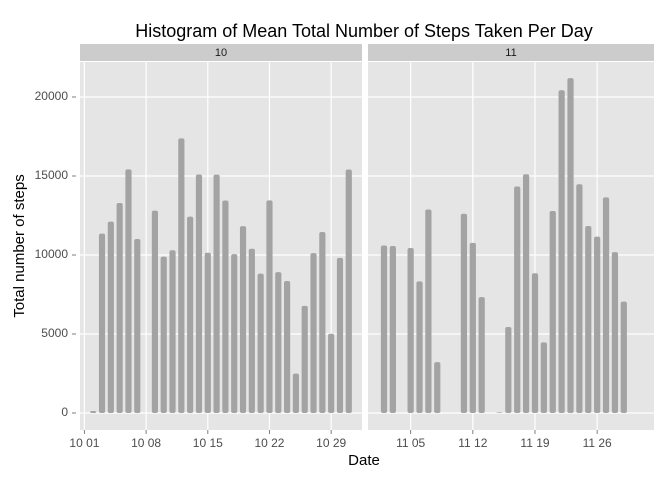 The width and height of the screenshot is (672, 480). I want to click on facet-label: 10, so click(221, 53).